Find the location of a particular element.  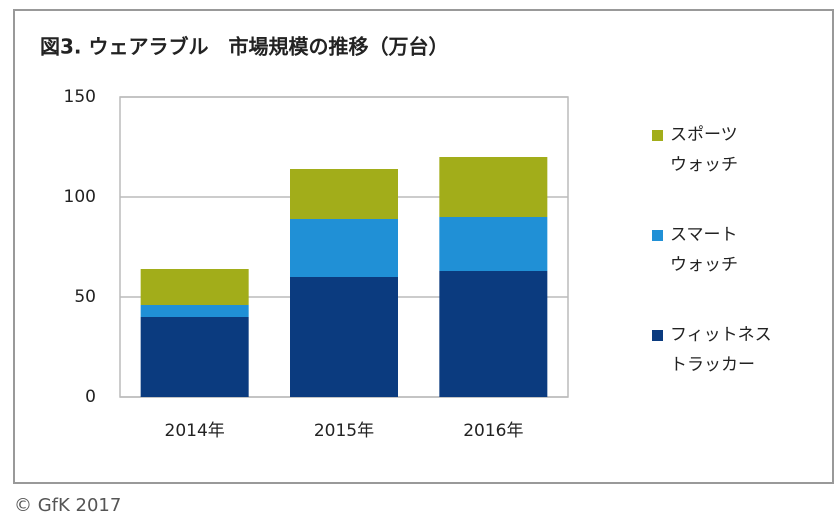

chart-title: 図3. ウェアラブル 市場規模の推移（万台） is located at coordinates (244, 47).